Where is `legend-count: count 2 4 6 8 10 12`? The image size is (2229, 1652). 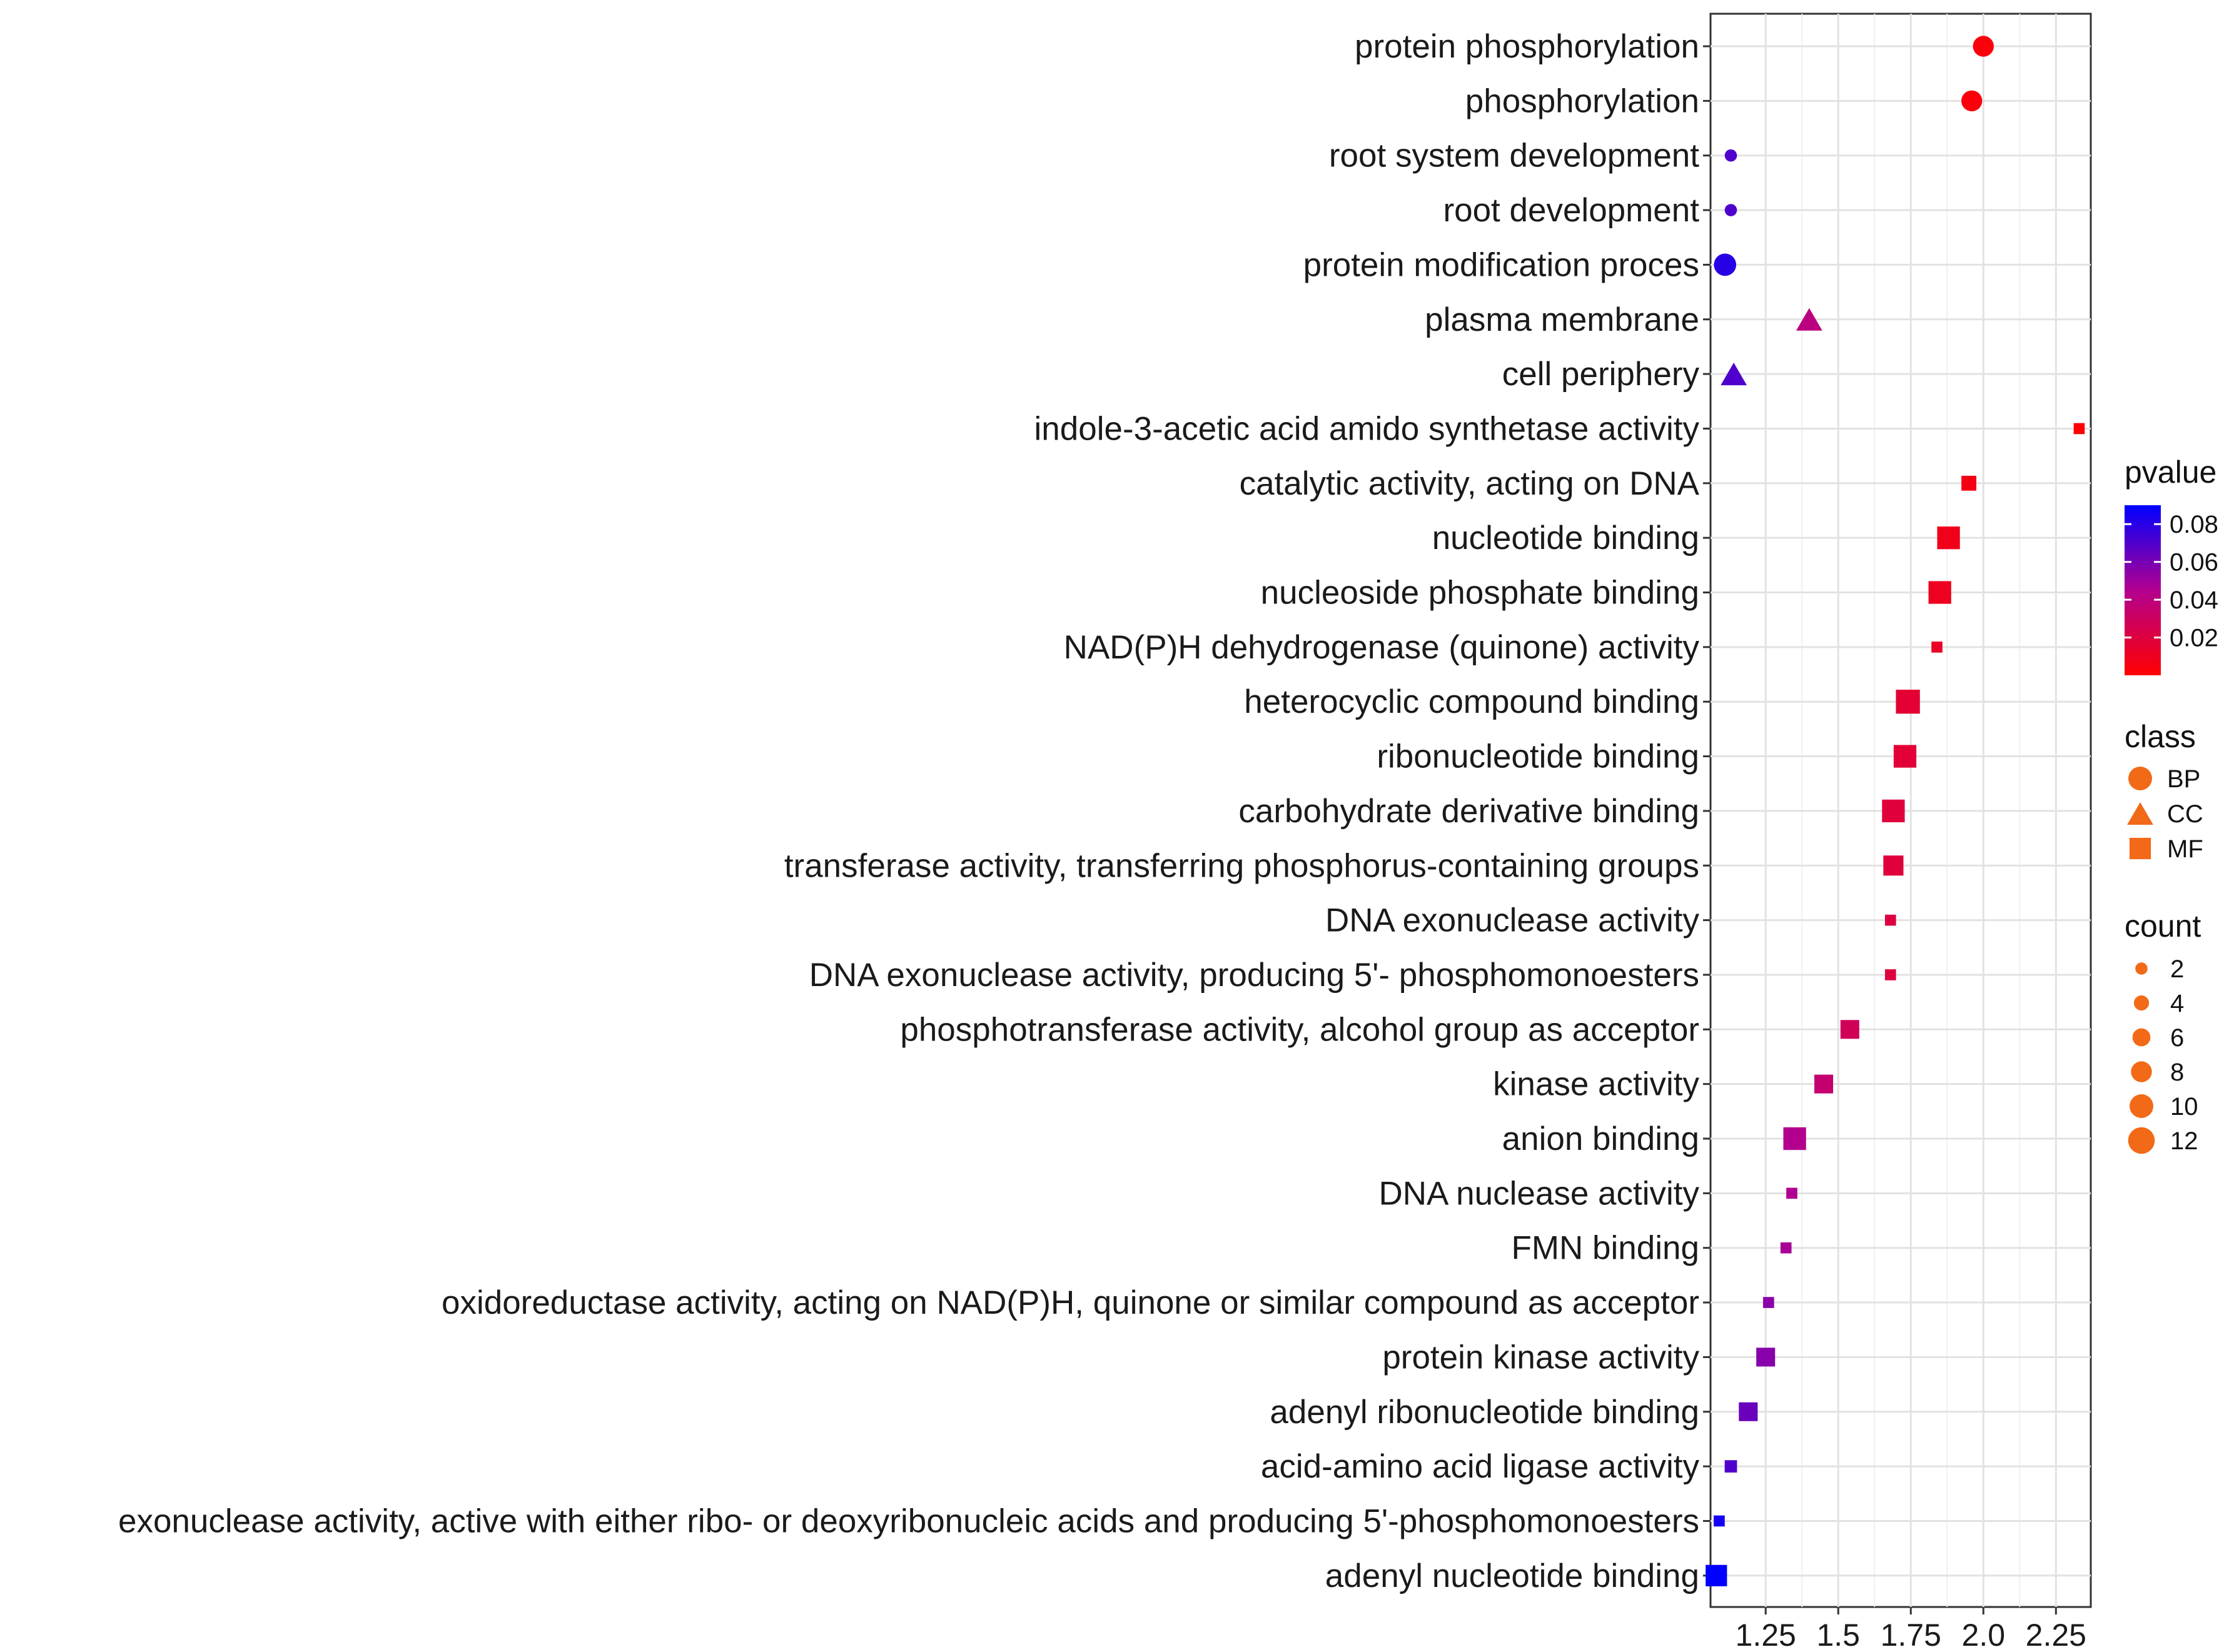 legend-count: count 2 4 6 8 10 12 is located at coordinates (2163, 1032).